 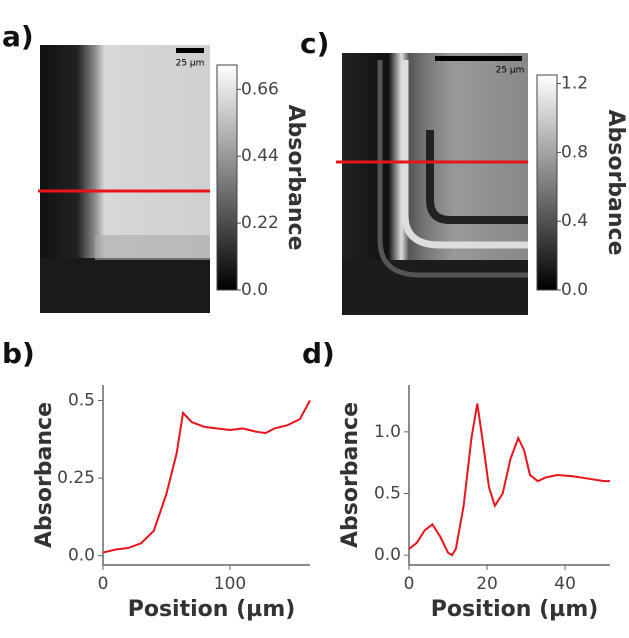 What do you see at coordinates (124, 179) in the screenshot?
I see `image-a` at bounding box center [124, 179].